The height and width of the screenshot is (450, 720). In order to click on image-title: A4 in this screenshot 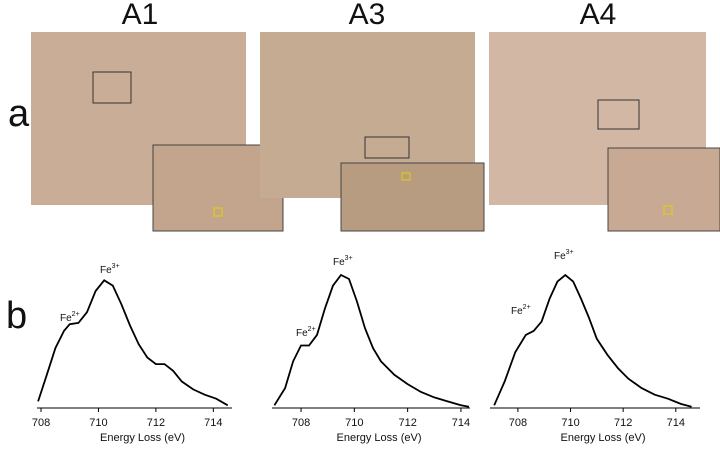, I will do `click(598, 15)`.